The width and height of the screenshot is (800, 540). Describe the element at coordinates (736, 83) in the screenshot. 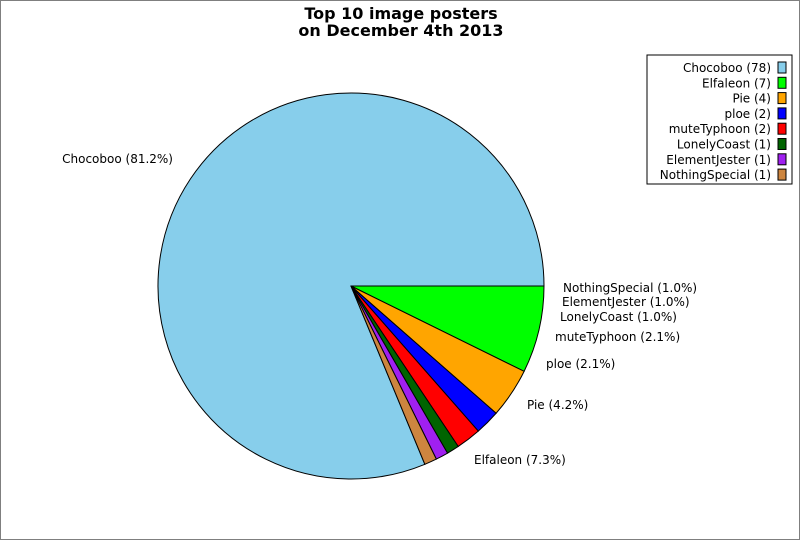

I see `legend-label-elfaleon: Elfaleon (7)` at that location.